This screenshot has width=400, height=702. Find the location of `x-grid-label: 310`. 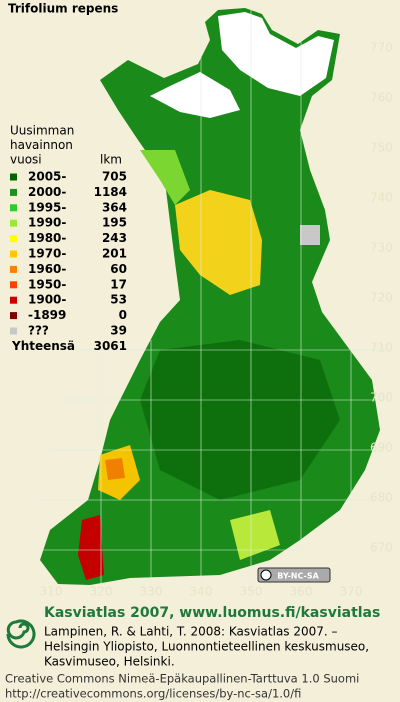

x-grid-label: 310 is located at coordinates (51, 592).